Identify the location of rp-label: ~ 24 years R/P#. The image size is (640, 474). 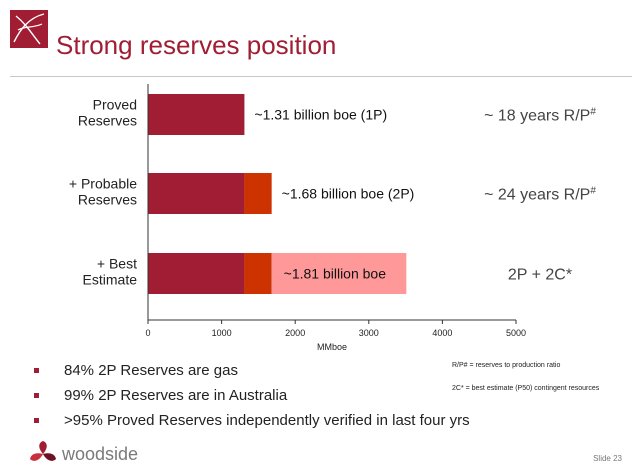
(540, 195).